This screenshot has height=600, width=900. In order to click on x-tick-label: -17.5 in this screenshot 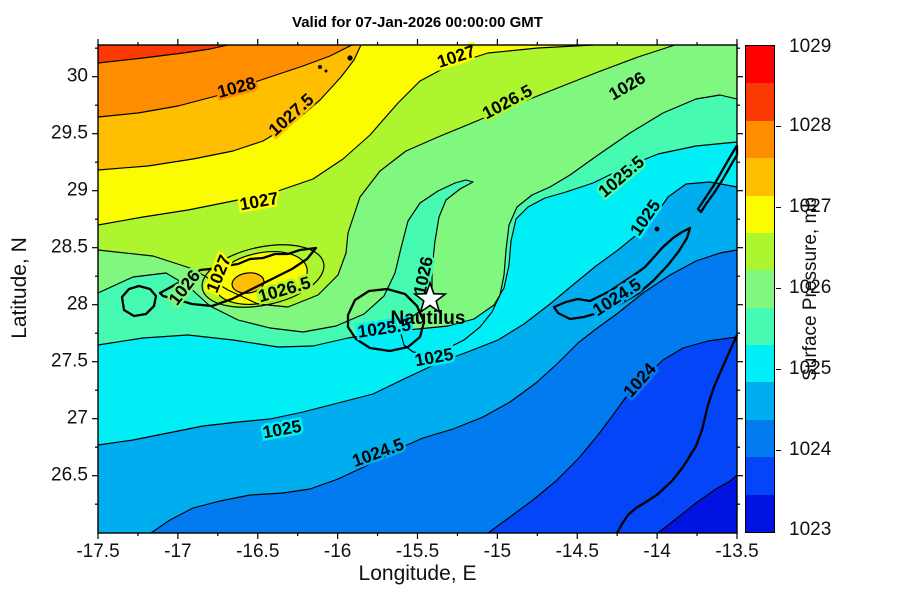, I will do `click(98, 551)`.